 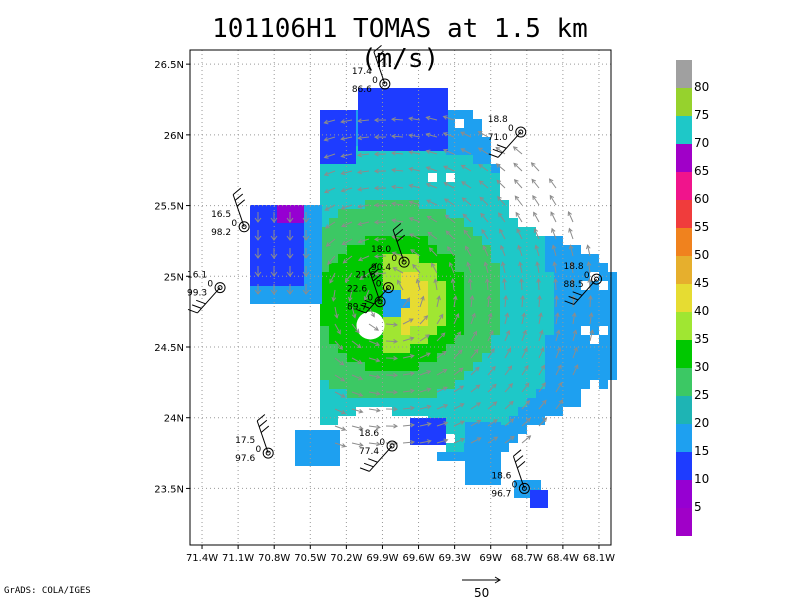 What do you see at coordinates (274, 558) in the screenshot?
I see `x-tick-label: 70.8W` at bounding box center [274, 558].